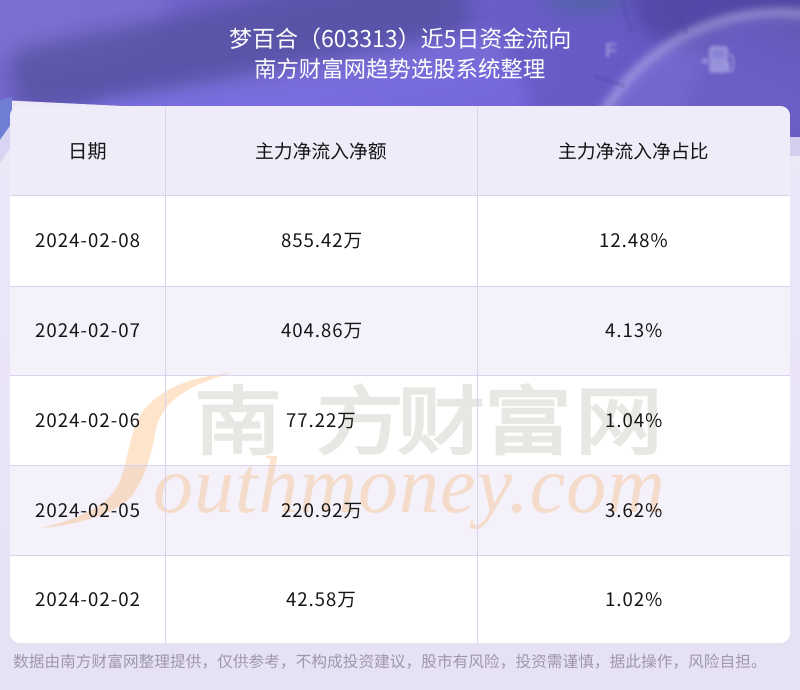  What do you see at coordinates (611, 51) in the screenshot?
I see `svg-text: F` at bounding box center [611, 51].